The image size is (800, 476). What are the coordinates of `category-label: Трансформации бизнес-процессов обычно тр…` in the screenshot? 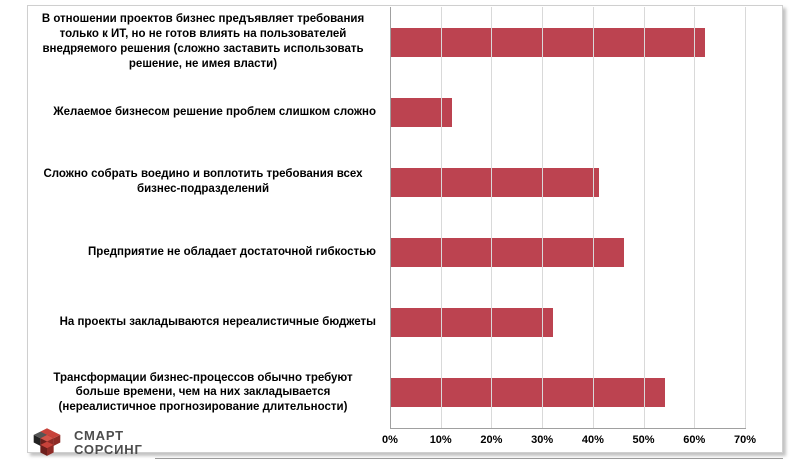 It's located at (203, 392).